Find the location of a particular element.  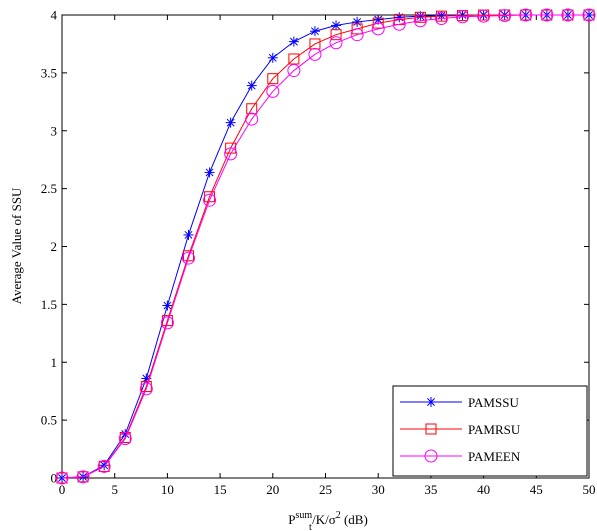

y-axis-label: Average Value of SSU is located at coordinates (16, 245).